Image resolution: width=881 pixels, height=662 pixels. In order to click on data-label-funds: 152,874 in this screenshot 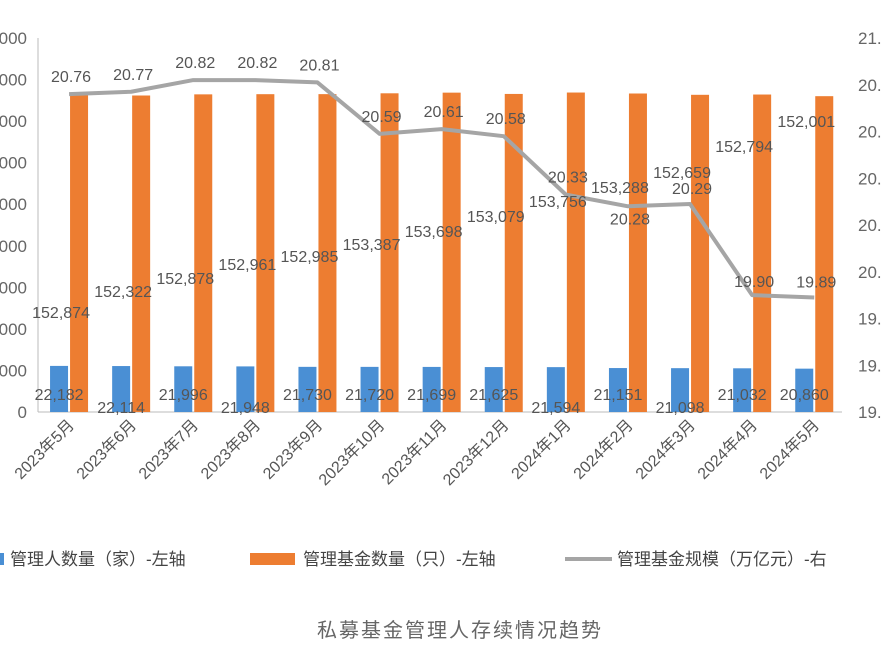, I will do `click(61, 313)`.